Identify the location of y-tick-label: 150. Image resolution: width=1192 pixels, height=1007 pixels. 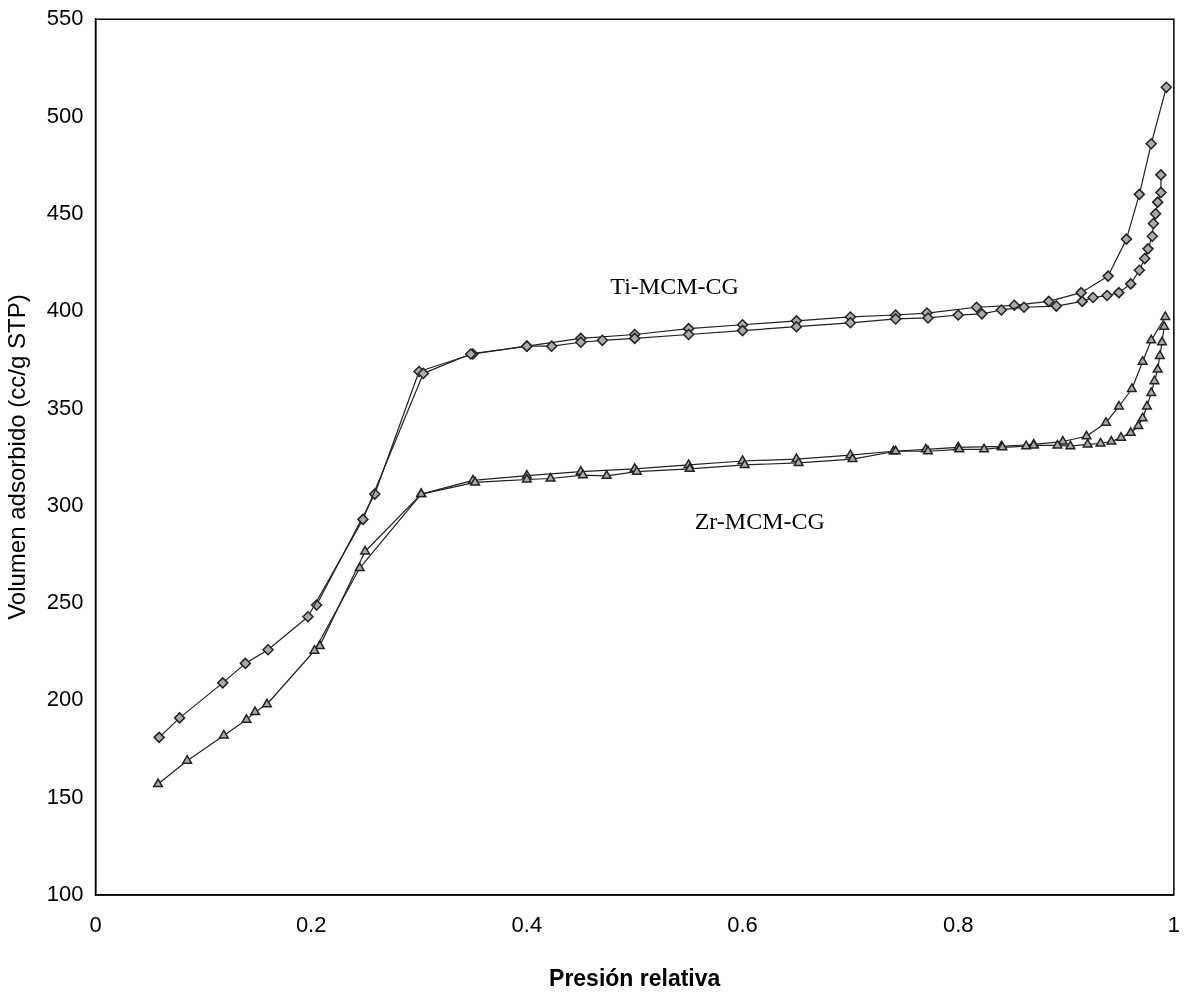
(65, 796).